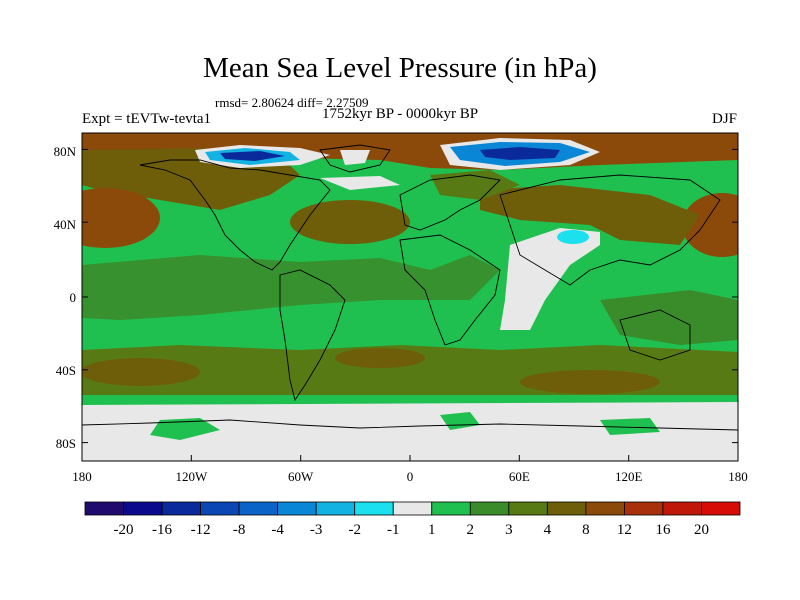 Image resolution: width=800 pixels, height=600 pixels. What do you see at coordinates (66, 443) in the screenshot?
I see `lat-tick-label: 80S` at bounding box center [66, 443].